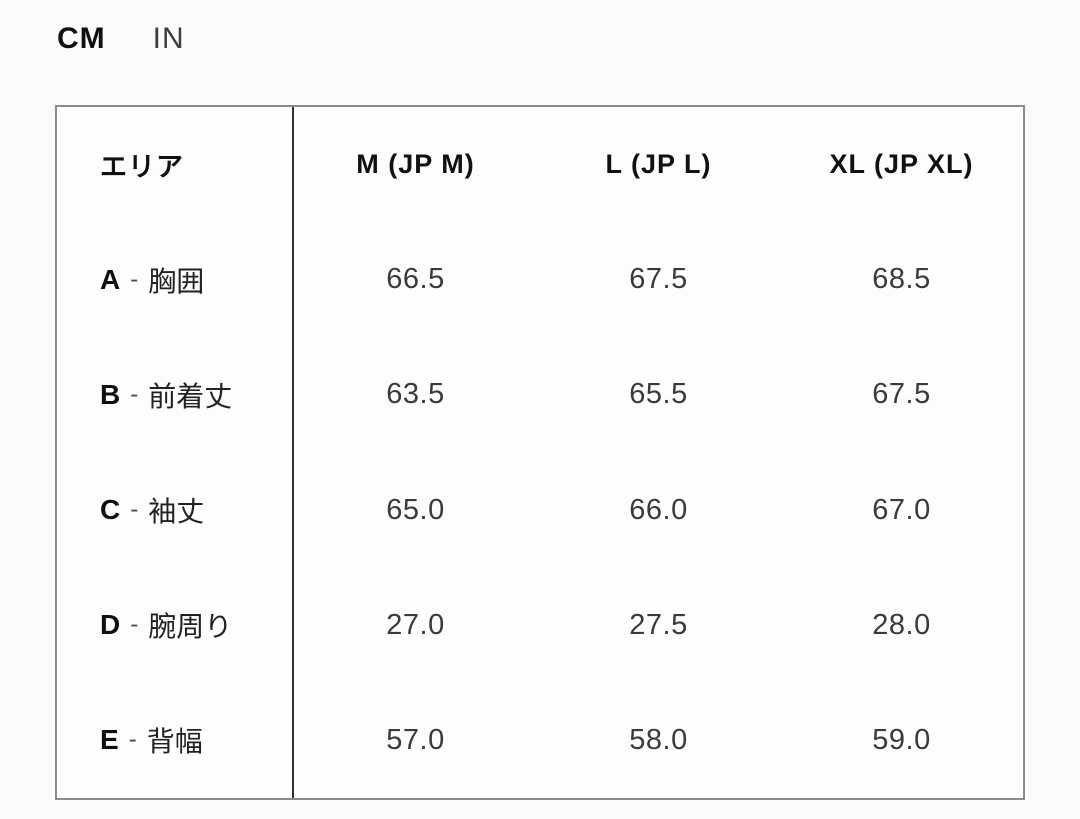 Image resolution: width=1080 pixels, height=819 pixels. Describe the element at coordinates (415, 624) in the screenshot. I see `size-value-d-m: 27.0` at that location.